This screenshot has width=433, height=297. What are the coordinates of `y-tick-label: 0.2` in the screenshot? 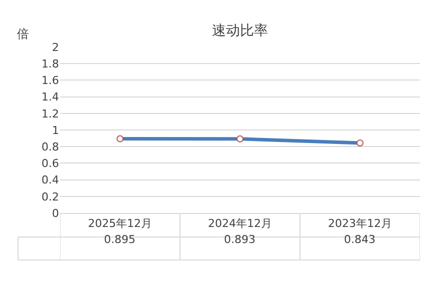 It's located at (50, 197).